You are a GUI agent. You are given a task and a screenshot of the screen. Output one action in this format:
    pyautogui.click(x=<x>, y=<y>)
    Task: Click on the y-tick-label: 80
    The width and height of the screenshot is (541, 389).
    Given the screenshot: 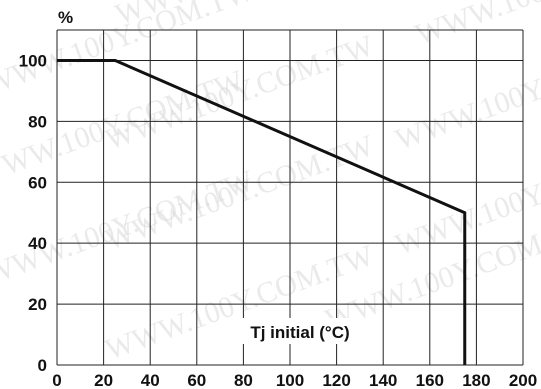 What is the action you would take?
    pyautogui.click(x=37, y=121)
    